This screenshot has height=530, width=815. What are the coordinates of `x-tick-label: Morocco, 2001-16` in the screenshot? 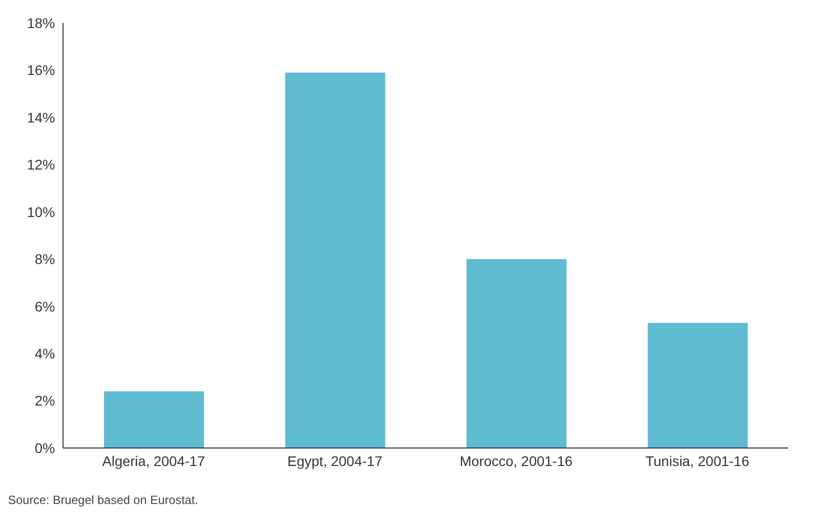 It's located at (516, 460).